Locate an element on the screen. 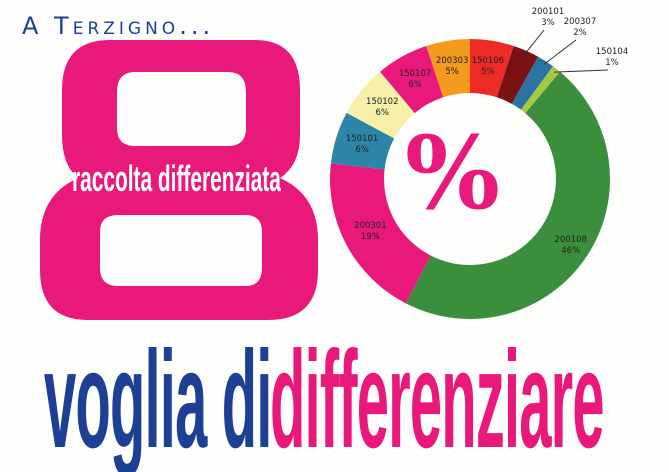  slice-label-150102: 150102 6% is located at coordinates (382, 108).